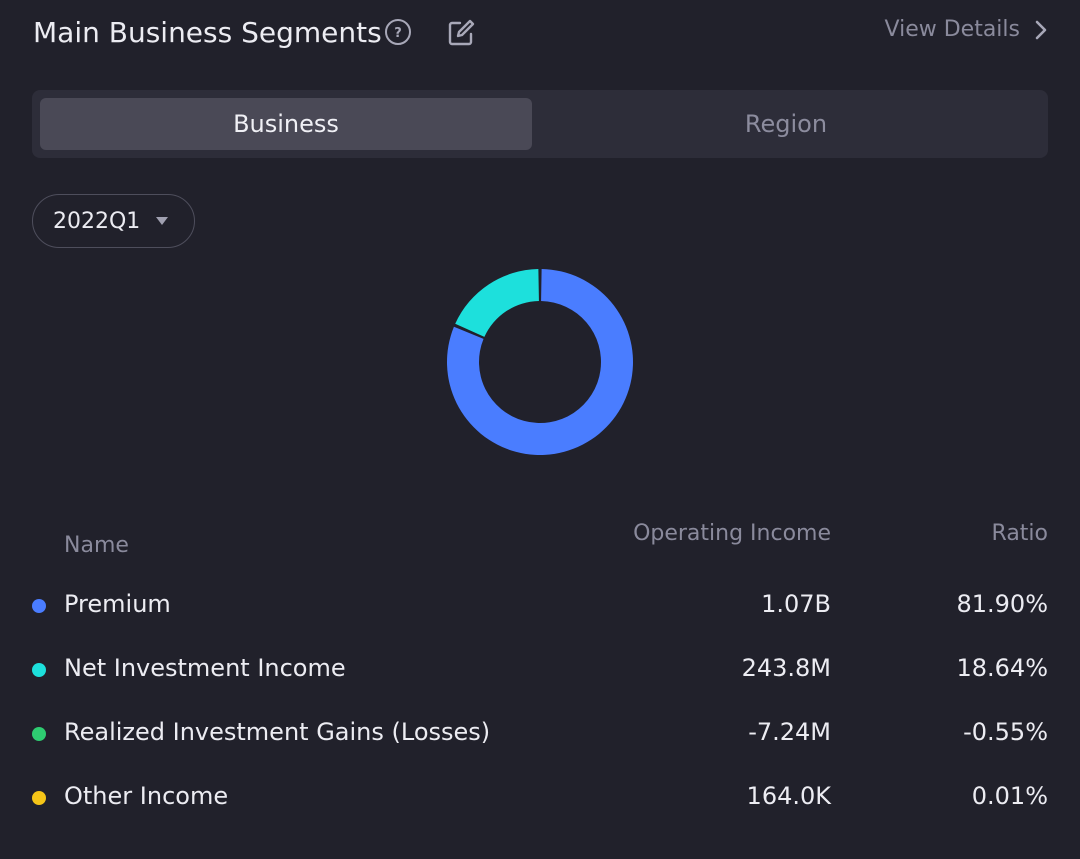 The image size is (1080, 859). I want to click on donut-chart, so click(540, 362).